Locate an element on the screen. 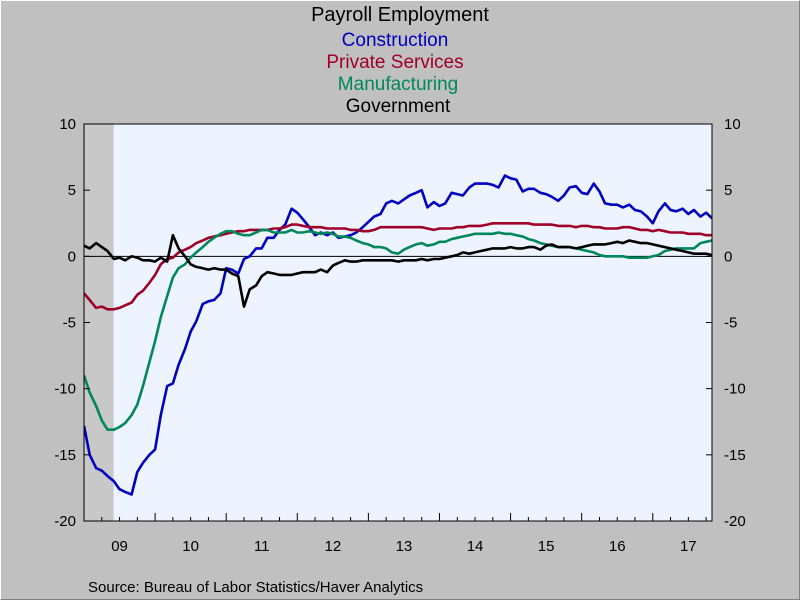 The width and height of the screenshot is (800, 600). x-tick-label: 16 is located at coordinates (617, 546).